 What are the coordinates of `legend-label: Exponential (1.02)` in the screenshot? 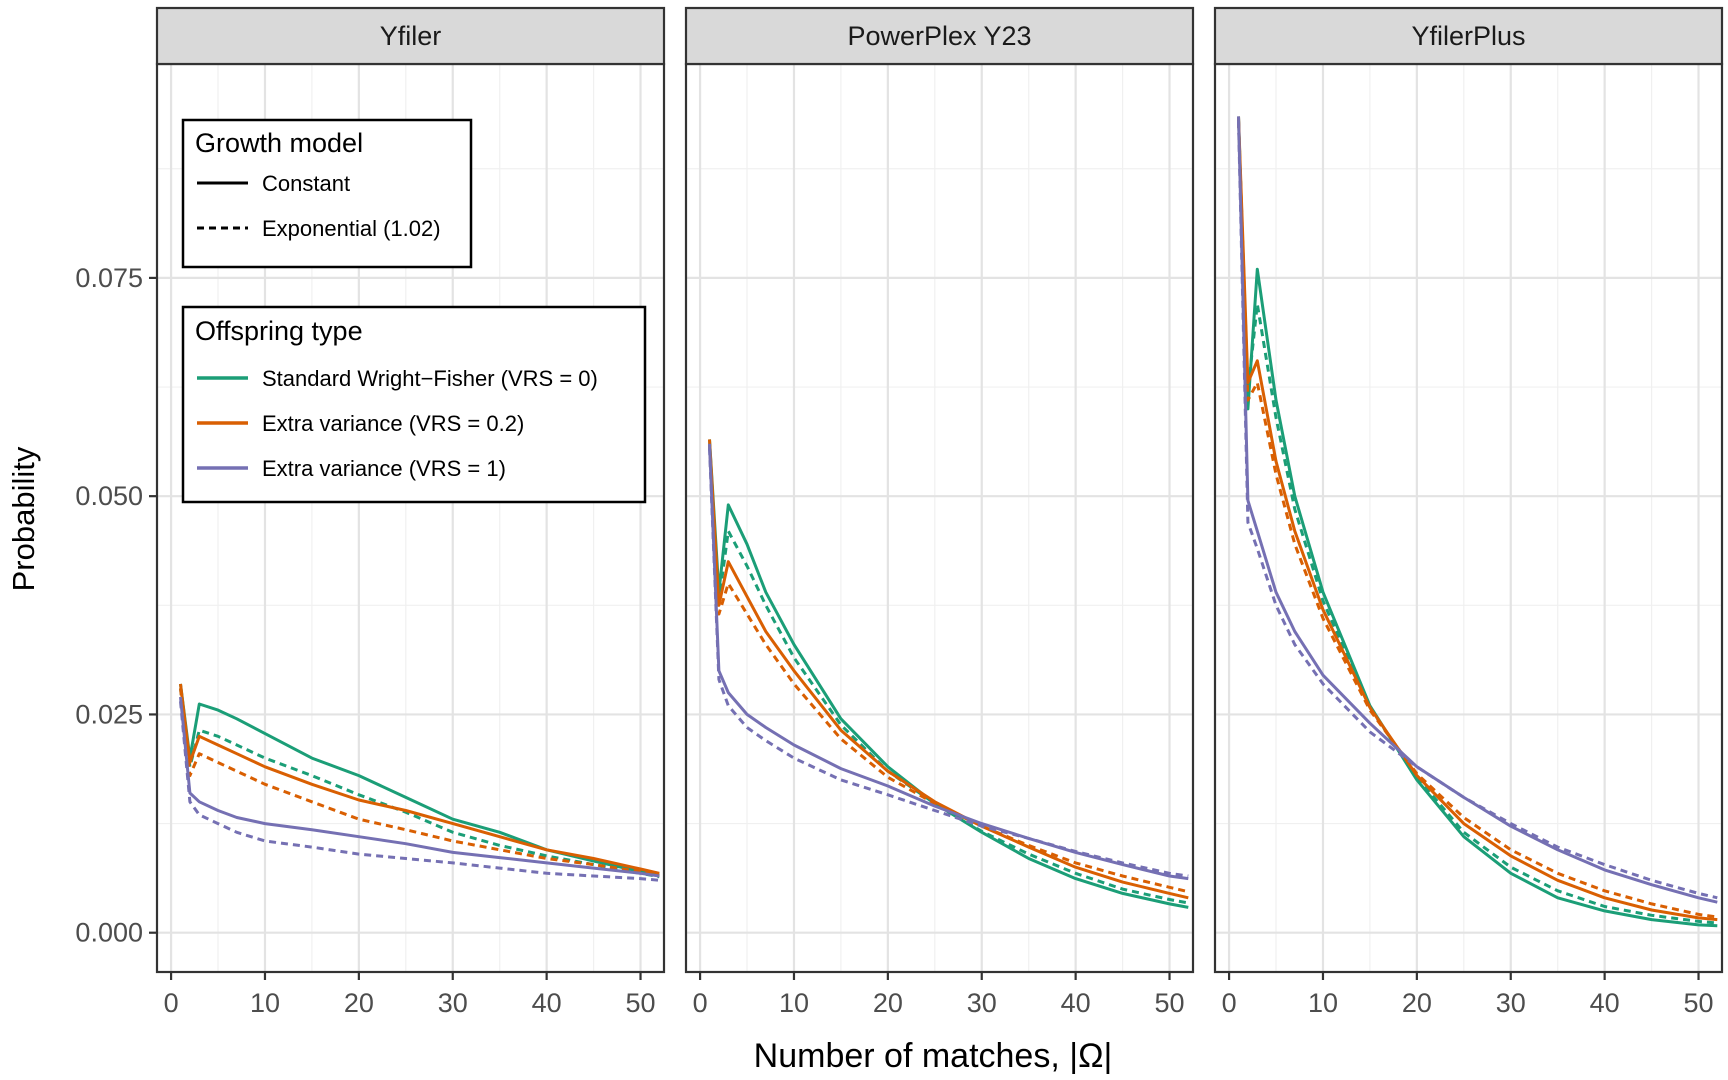 It's located at (351, 228).